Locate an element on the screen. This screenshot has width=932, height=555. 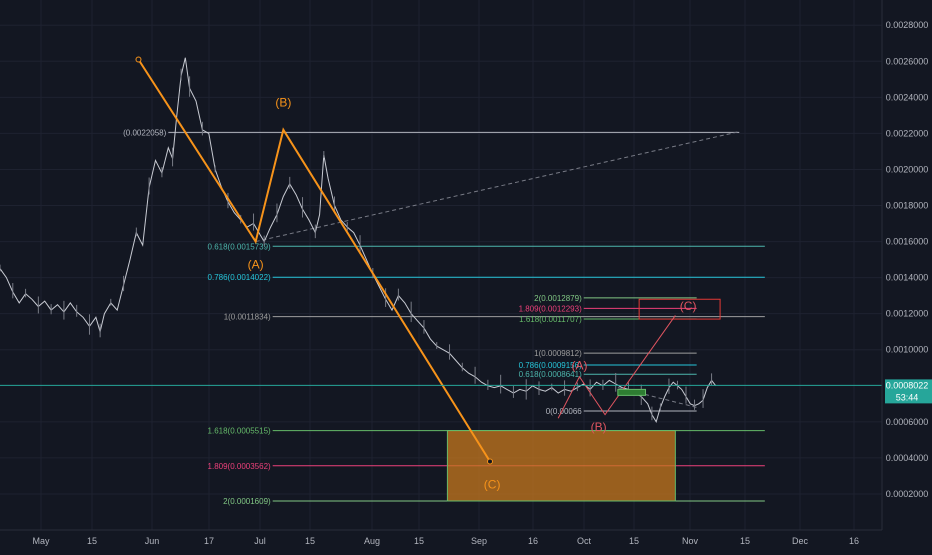
price-badge-countdown: 53:44 is located at coordinates (907, 397).